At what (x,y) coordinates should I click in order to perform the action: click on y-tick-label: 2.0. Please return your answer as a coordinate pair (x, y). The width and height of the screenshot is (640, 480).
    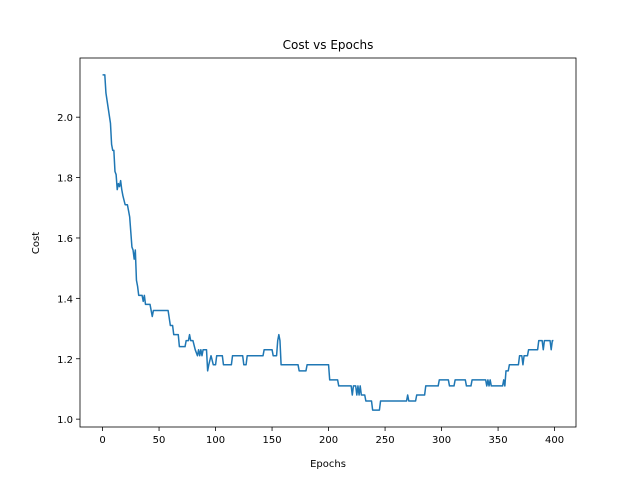
    Looking at the image, I should click on (65, 118).